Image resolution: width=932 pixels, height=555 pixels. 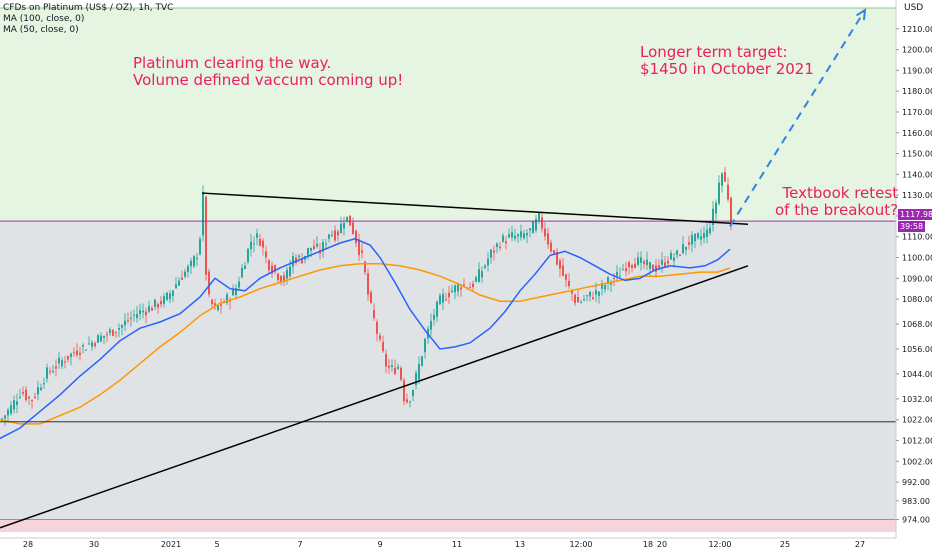 What do you see at coordinates (466, 544) in the screenshot?
I see `time-axis-bg` at bounding box center [466, 544].